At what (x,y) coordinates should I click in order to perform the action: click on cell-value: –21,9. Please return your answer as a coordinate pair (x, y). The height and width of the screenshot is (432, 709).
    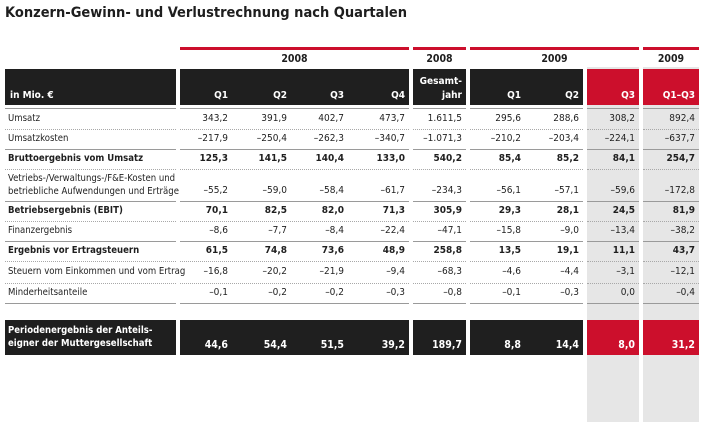
    Looking at the image, I should click on (331, 271).